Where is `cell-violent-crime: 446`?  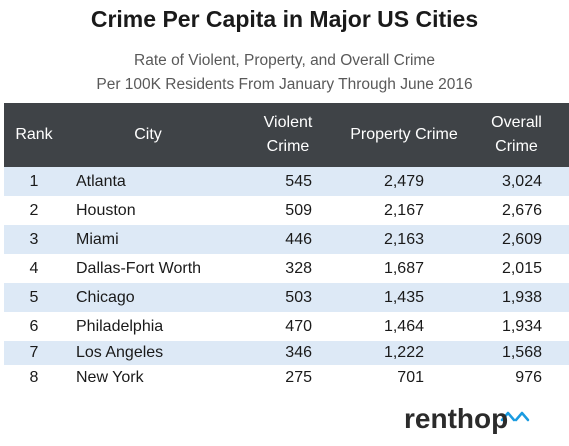 cell-violent-crime: 446 is located at coordinates (298, 239).